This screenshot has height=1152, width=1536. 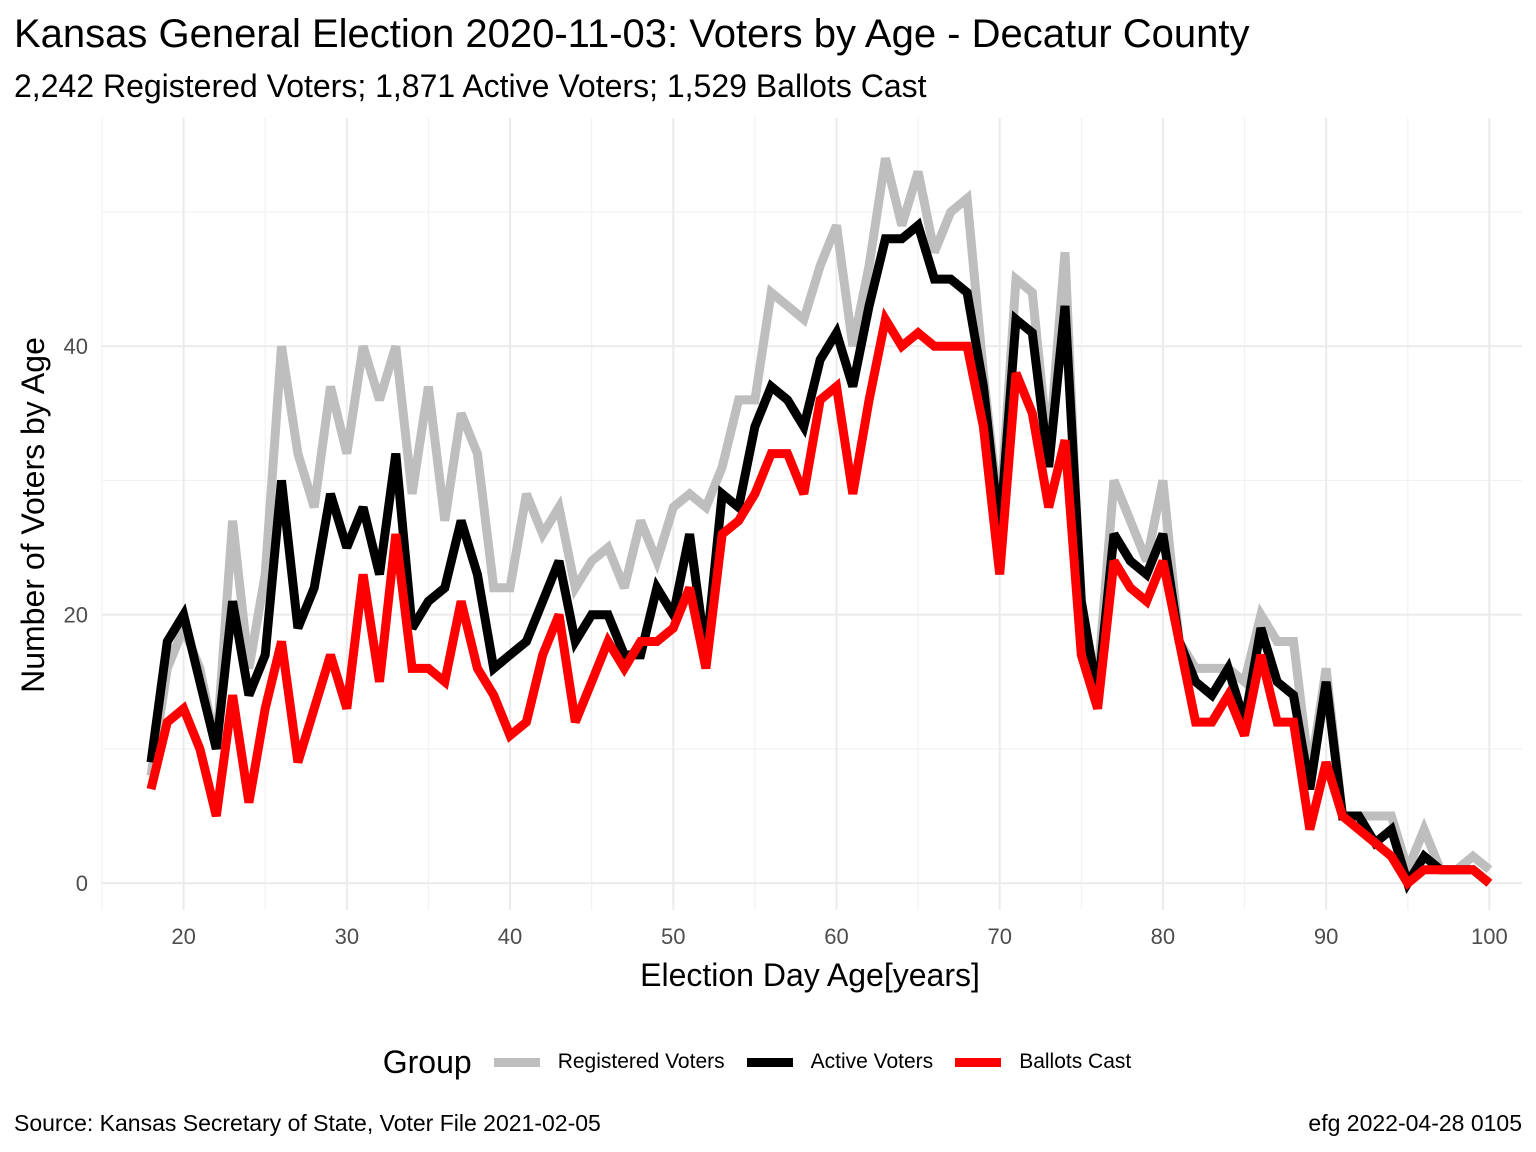 I want to click on x-tick-label: 70, so click(x=999, y=936).